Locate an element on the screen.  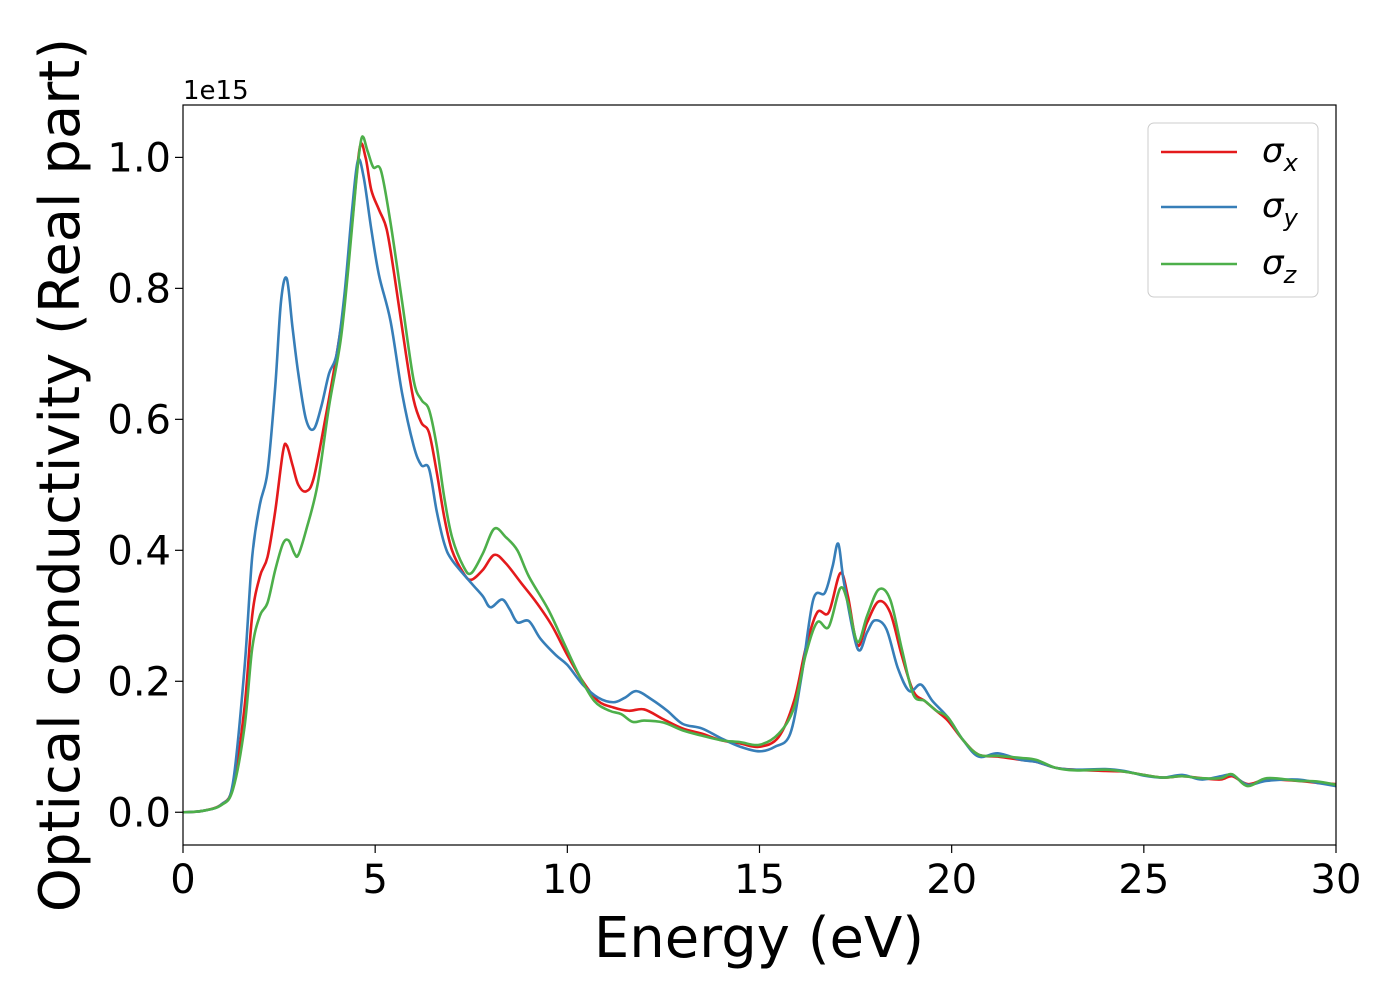
legend-subscript: z is located at coordinates (1290, 275).